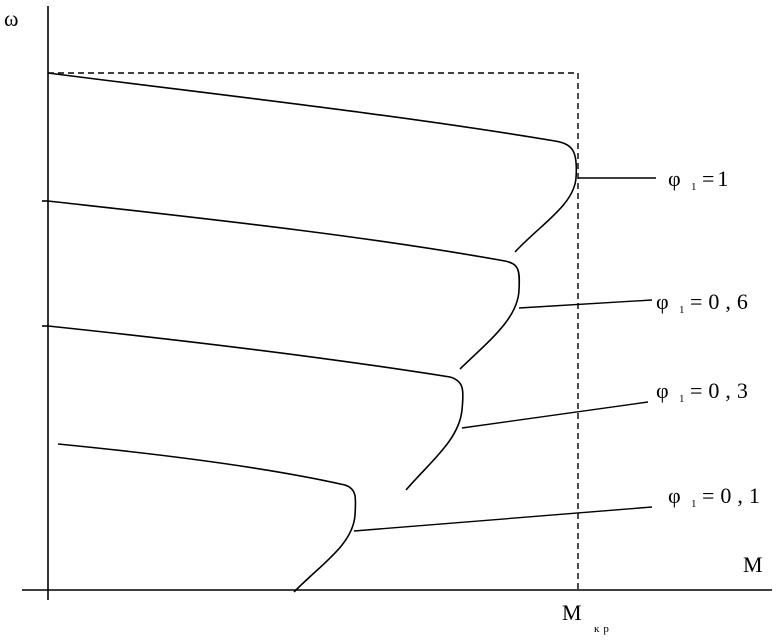 The image size is (780, 641). I want to click on phi-value: =1, so click(716, 178).